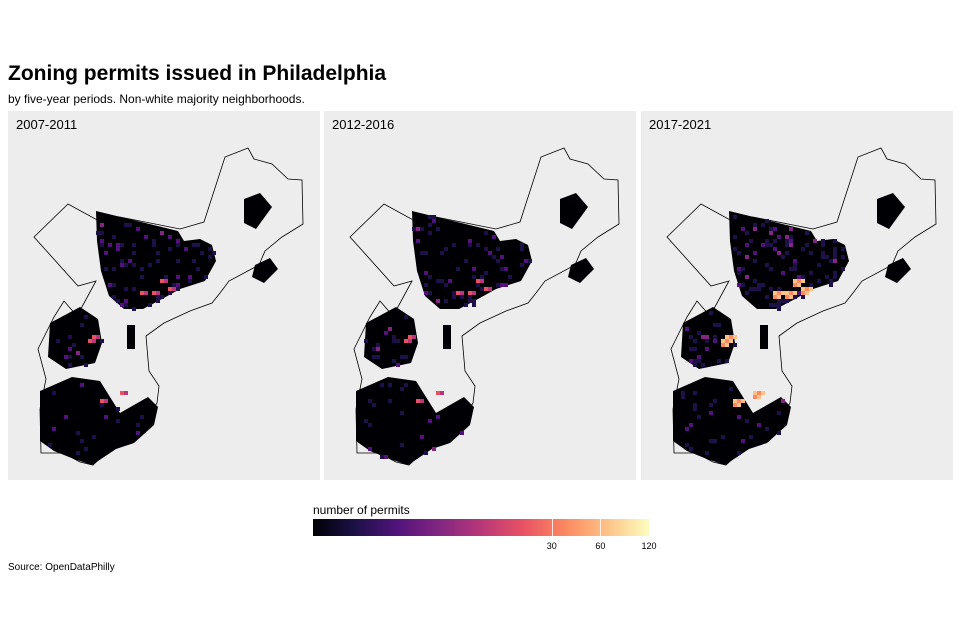 The image size is (959, 639). I want to click on chart-title: Zoning permits issued in Philadelphia, so click(197, 73).